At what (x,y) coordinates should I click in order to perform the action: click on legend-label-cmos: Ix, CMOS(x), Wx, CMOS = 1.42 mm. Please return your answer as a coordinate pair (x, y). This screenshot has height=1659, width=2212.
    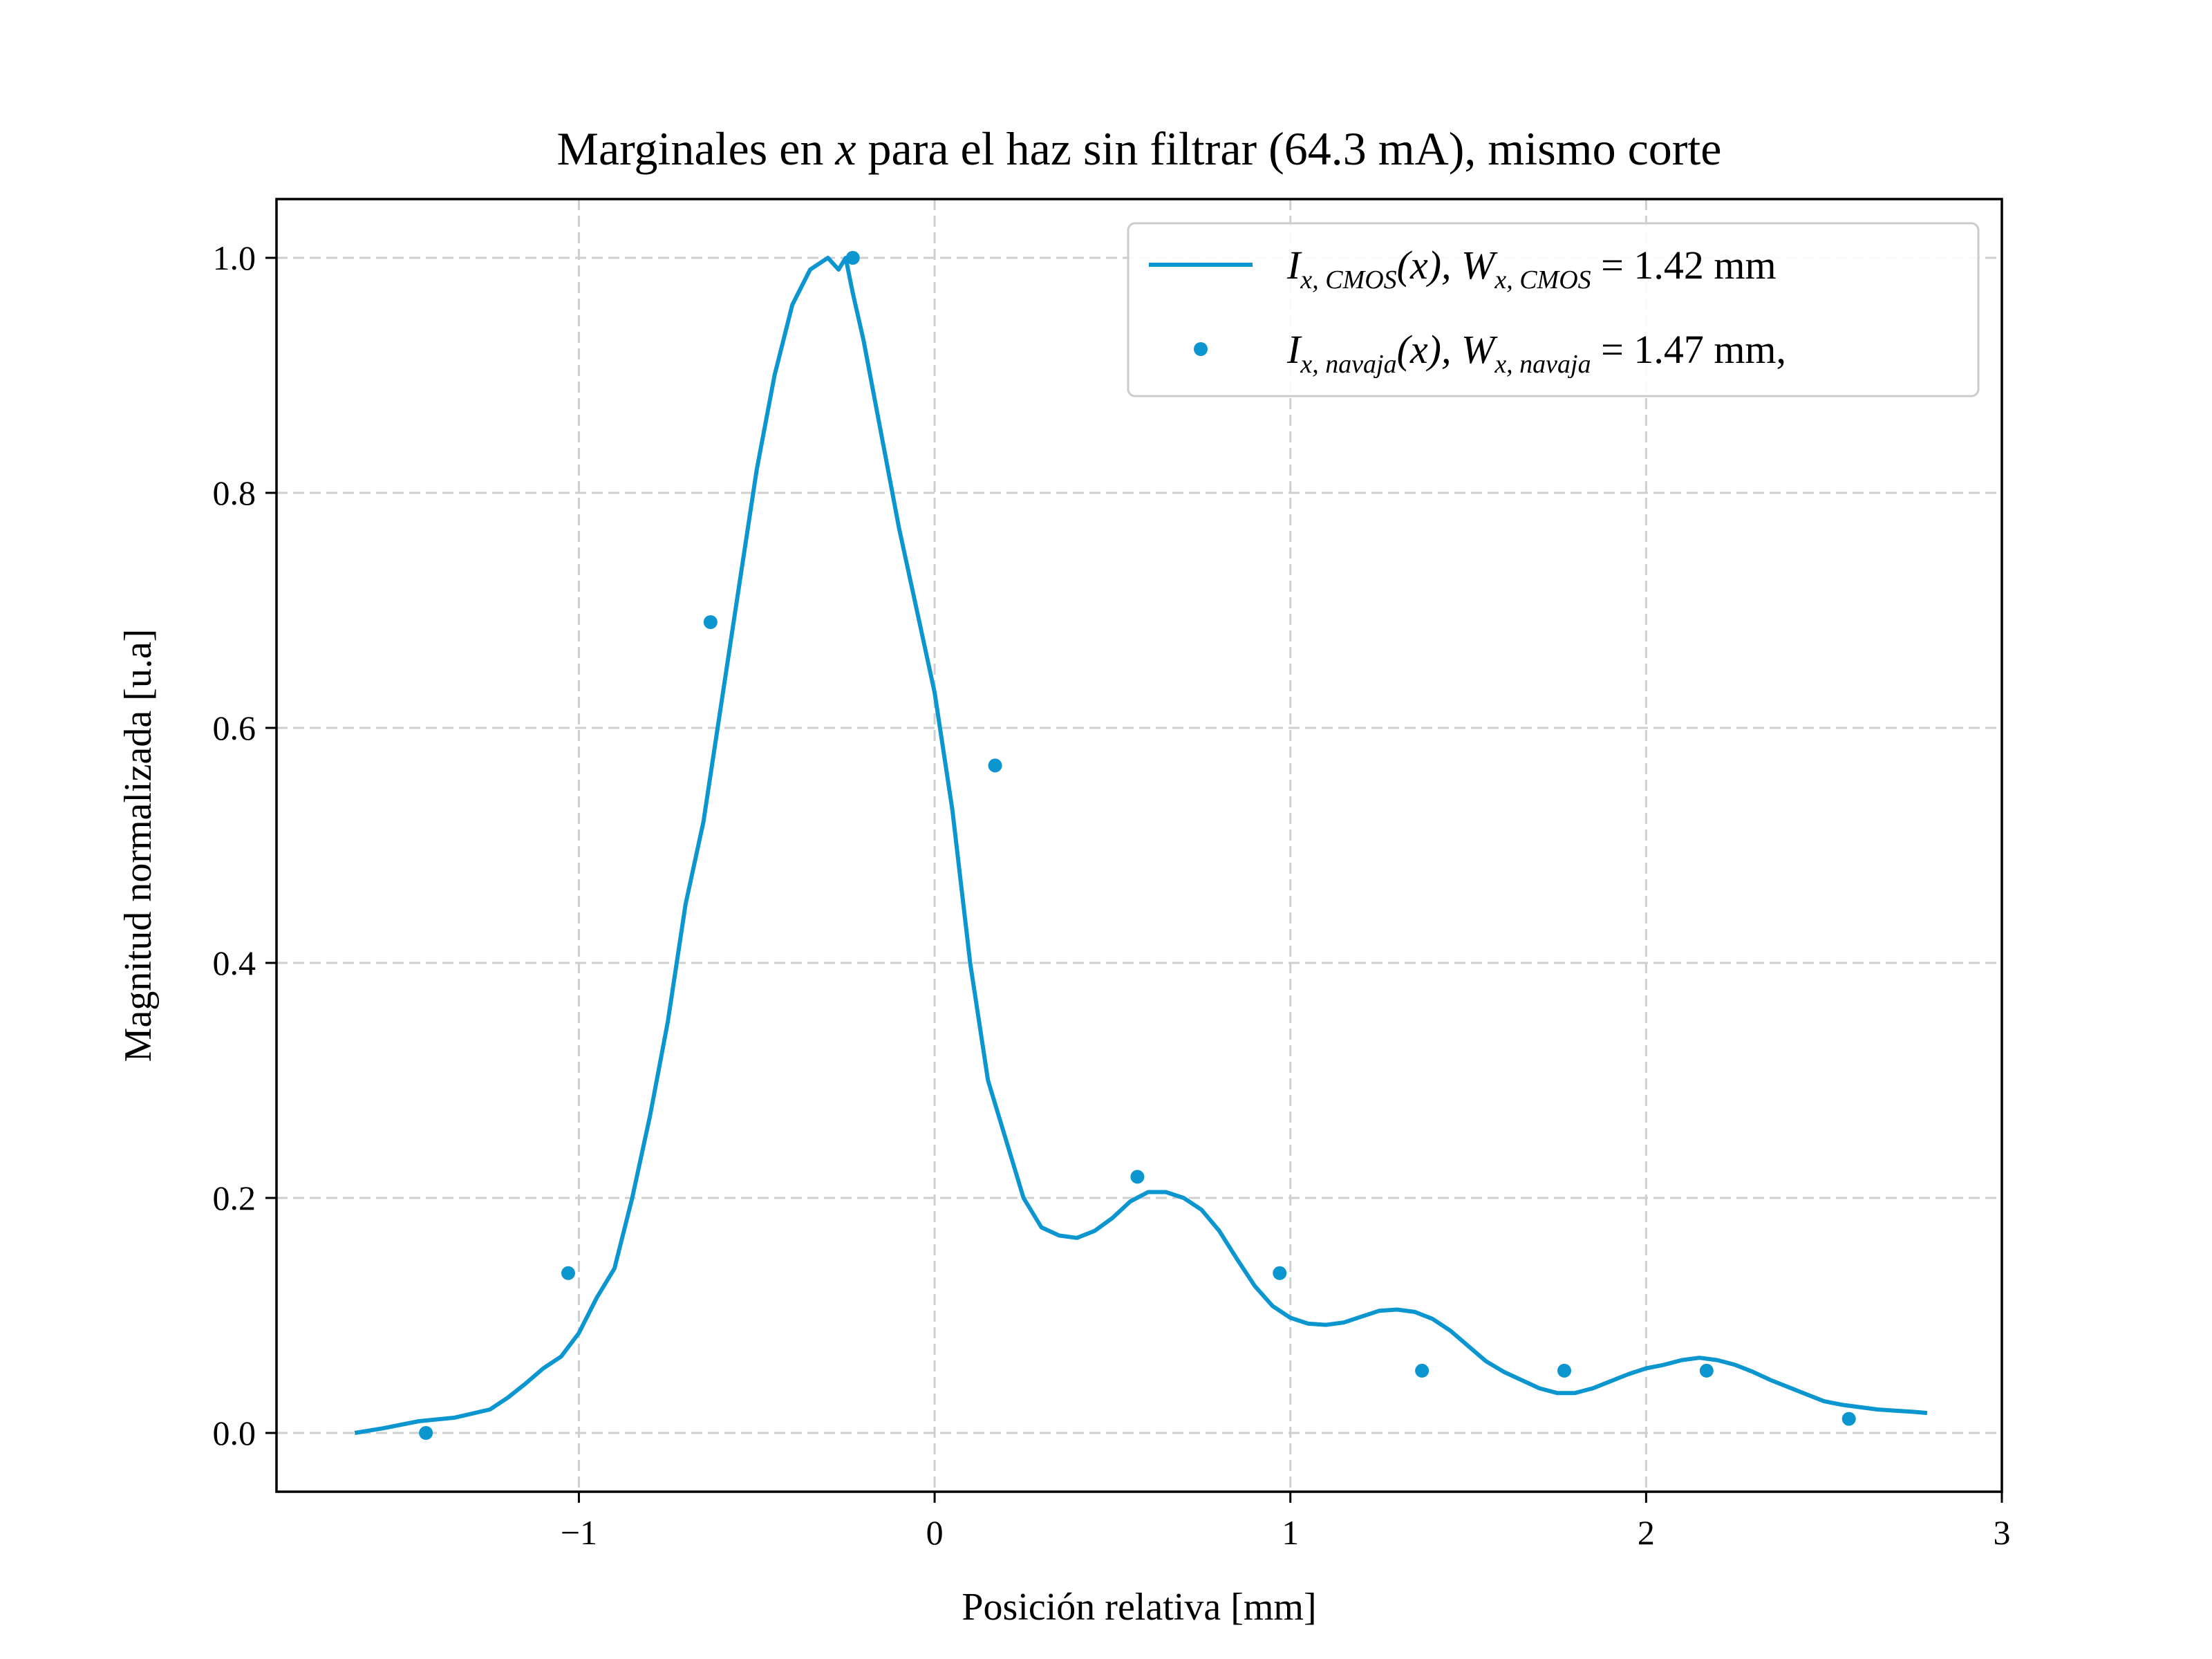
    Looking at the image, I should click on (1531, 268).